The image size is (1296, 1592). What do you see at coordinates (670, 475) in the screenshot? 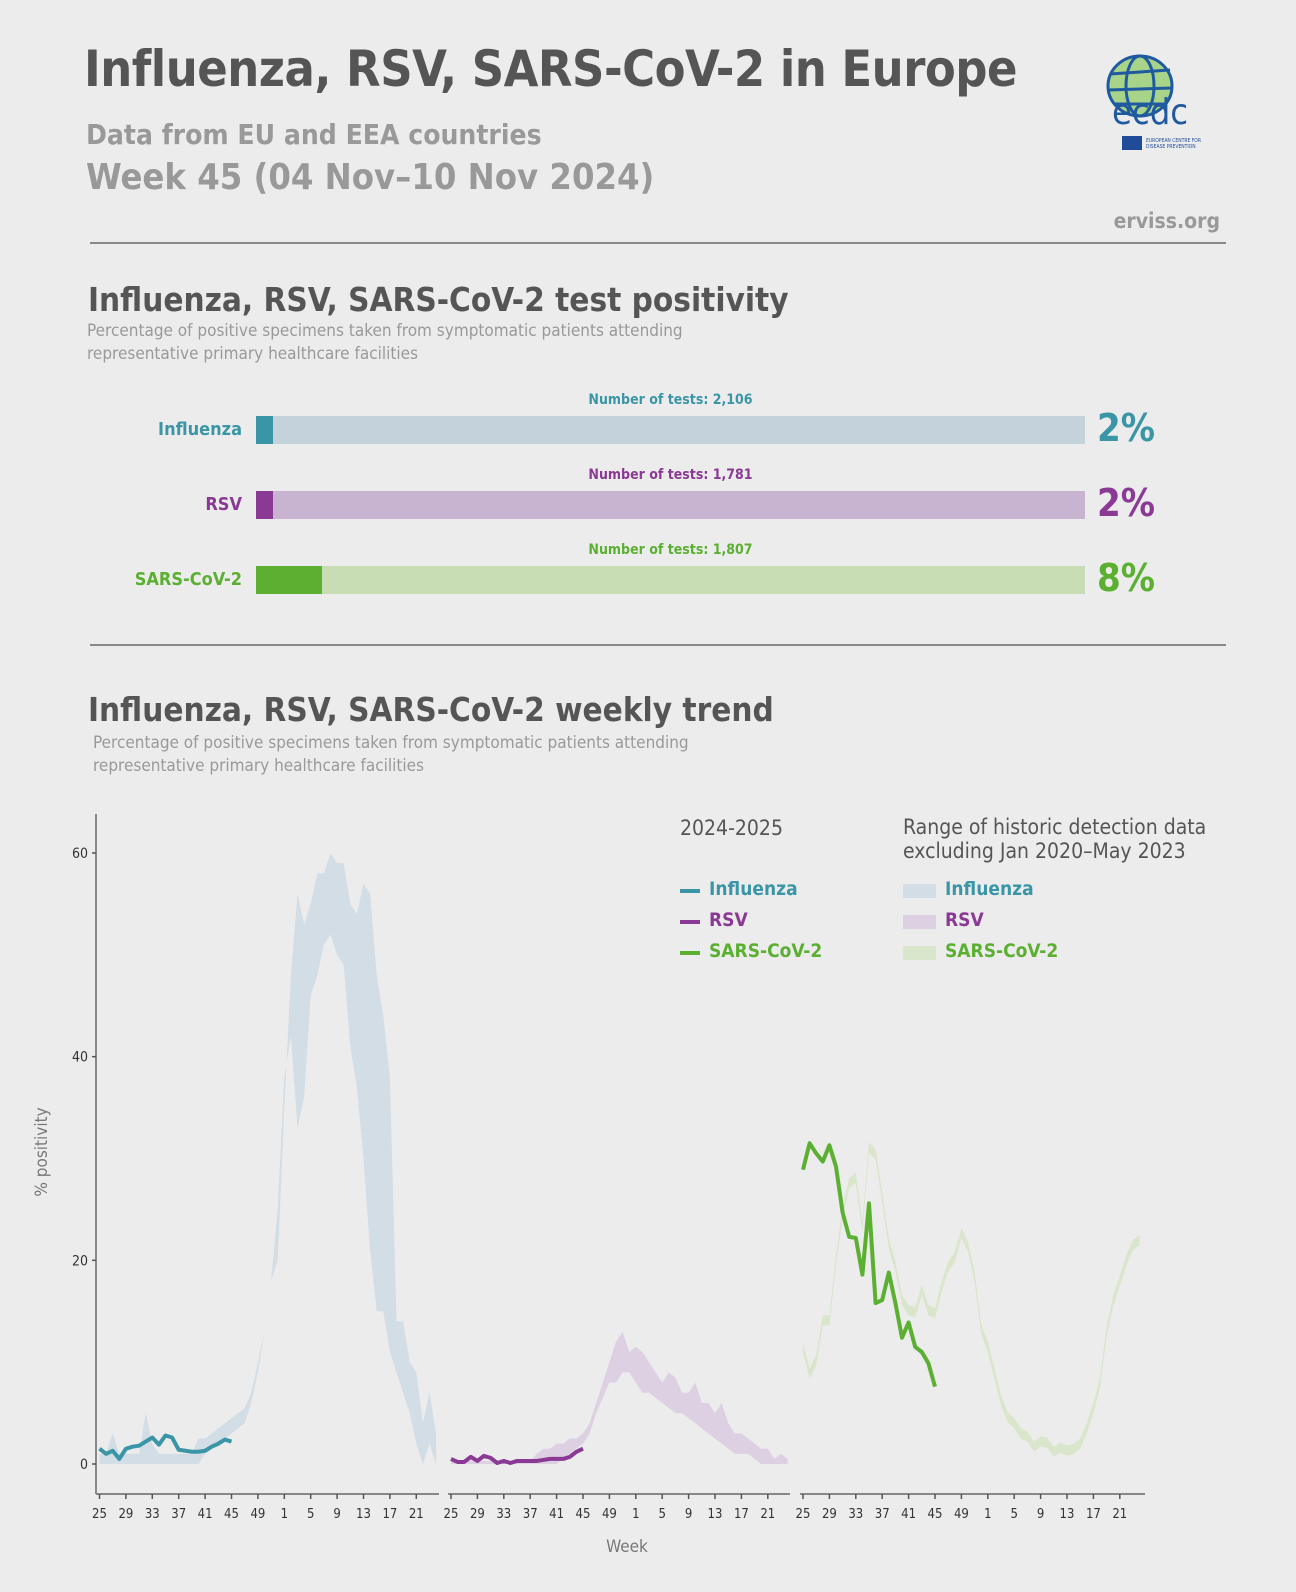
I see `tests-count-rsv: Number of tests: 1,781` at bounding box center [670, 475].